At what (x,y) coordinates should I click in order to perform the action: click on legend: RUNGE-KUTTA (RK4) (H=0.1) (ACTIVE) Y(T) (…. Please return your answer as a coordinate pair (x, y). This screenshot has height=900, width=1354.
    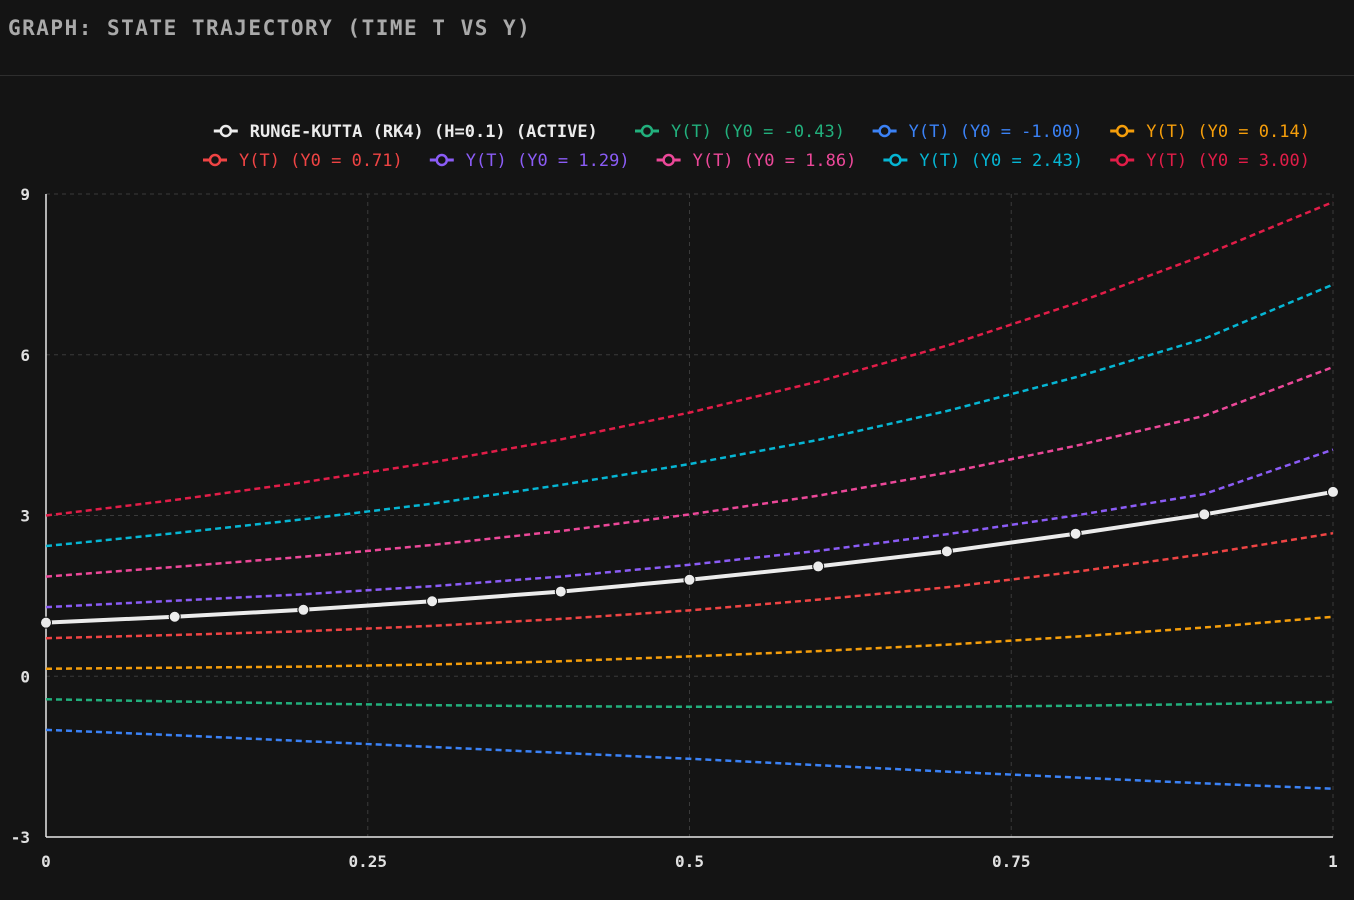
    Looking at the image, I should click on (756, 146).